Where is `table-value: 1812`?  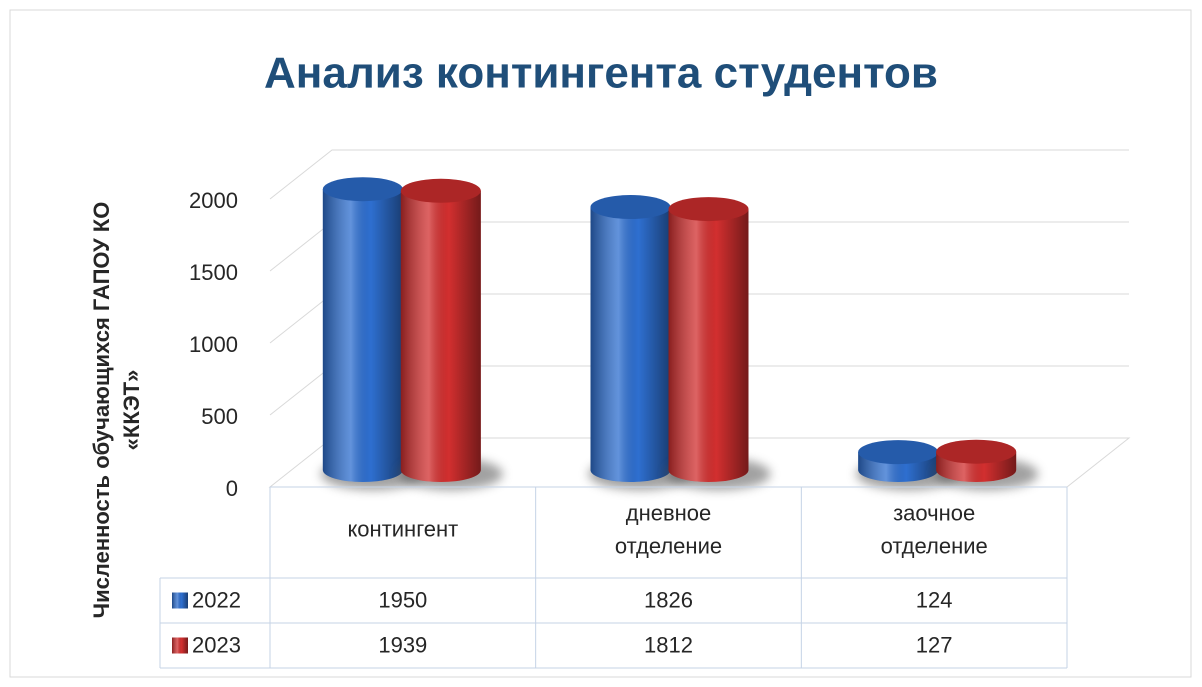 table-value: 1812 is located at coordinates (668, 644).